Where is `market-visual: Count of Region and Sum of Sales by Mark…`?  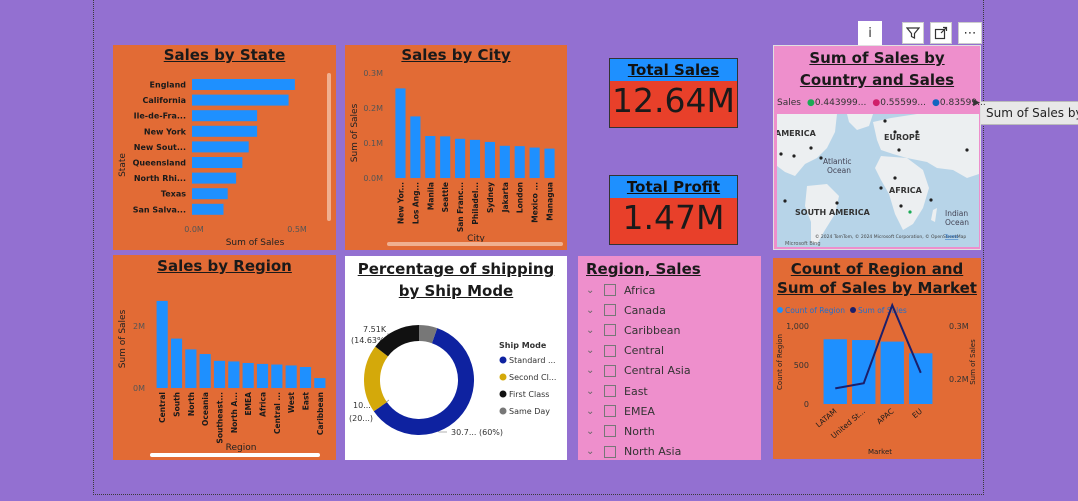 market-visual: Count of Region and Sum of Sales by Mark… is located at coordinates (877, 358).